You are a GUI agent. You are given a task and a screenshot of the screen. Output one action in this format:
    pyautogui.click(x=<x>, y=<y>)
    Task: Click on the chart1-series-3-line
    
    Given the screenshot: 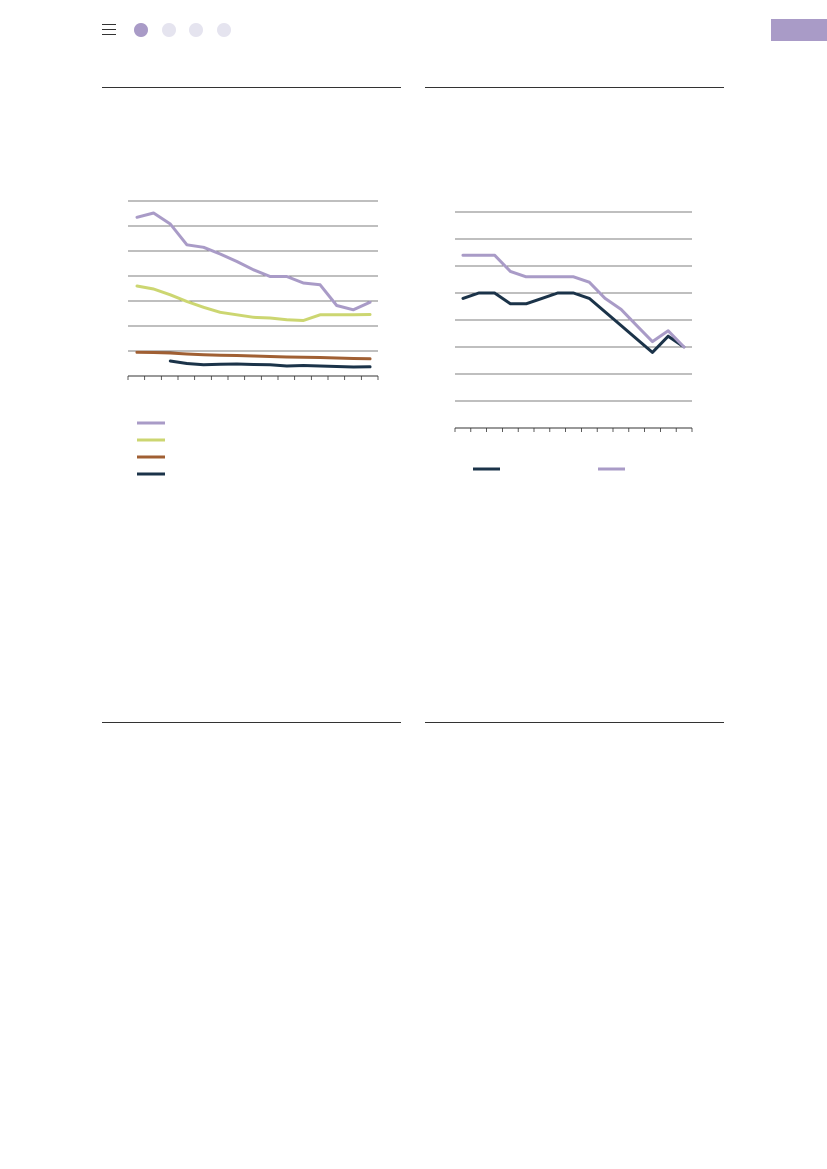 What is the action you would take?
    pyautogui.click(x=253, y=355)
    